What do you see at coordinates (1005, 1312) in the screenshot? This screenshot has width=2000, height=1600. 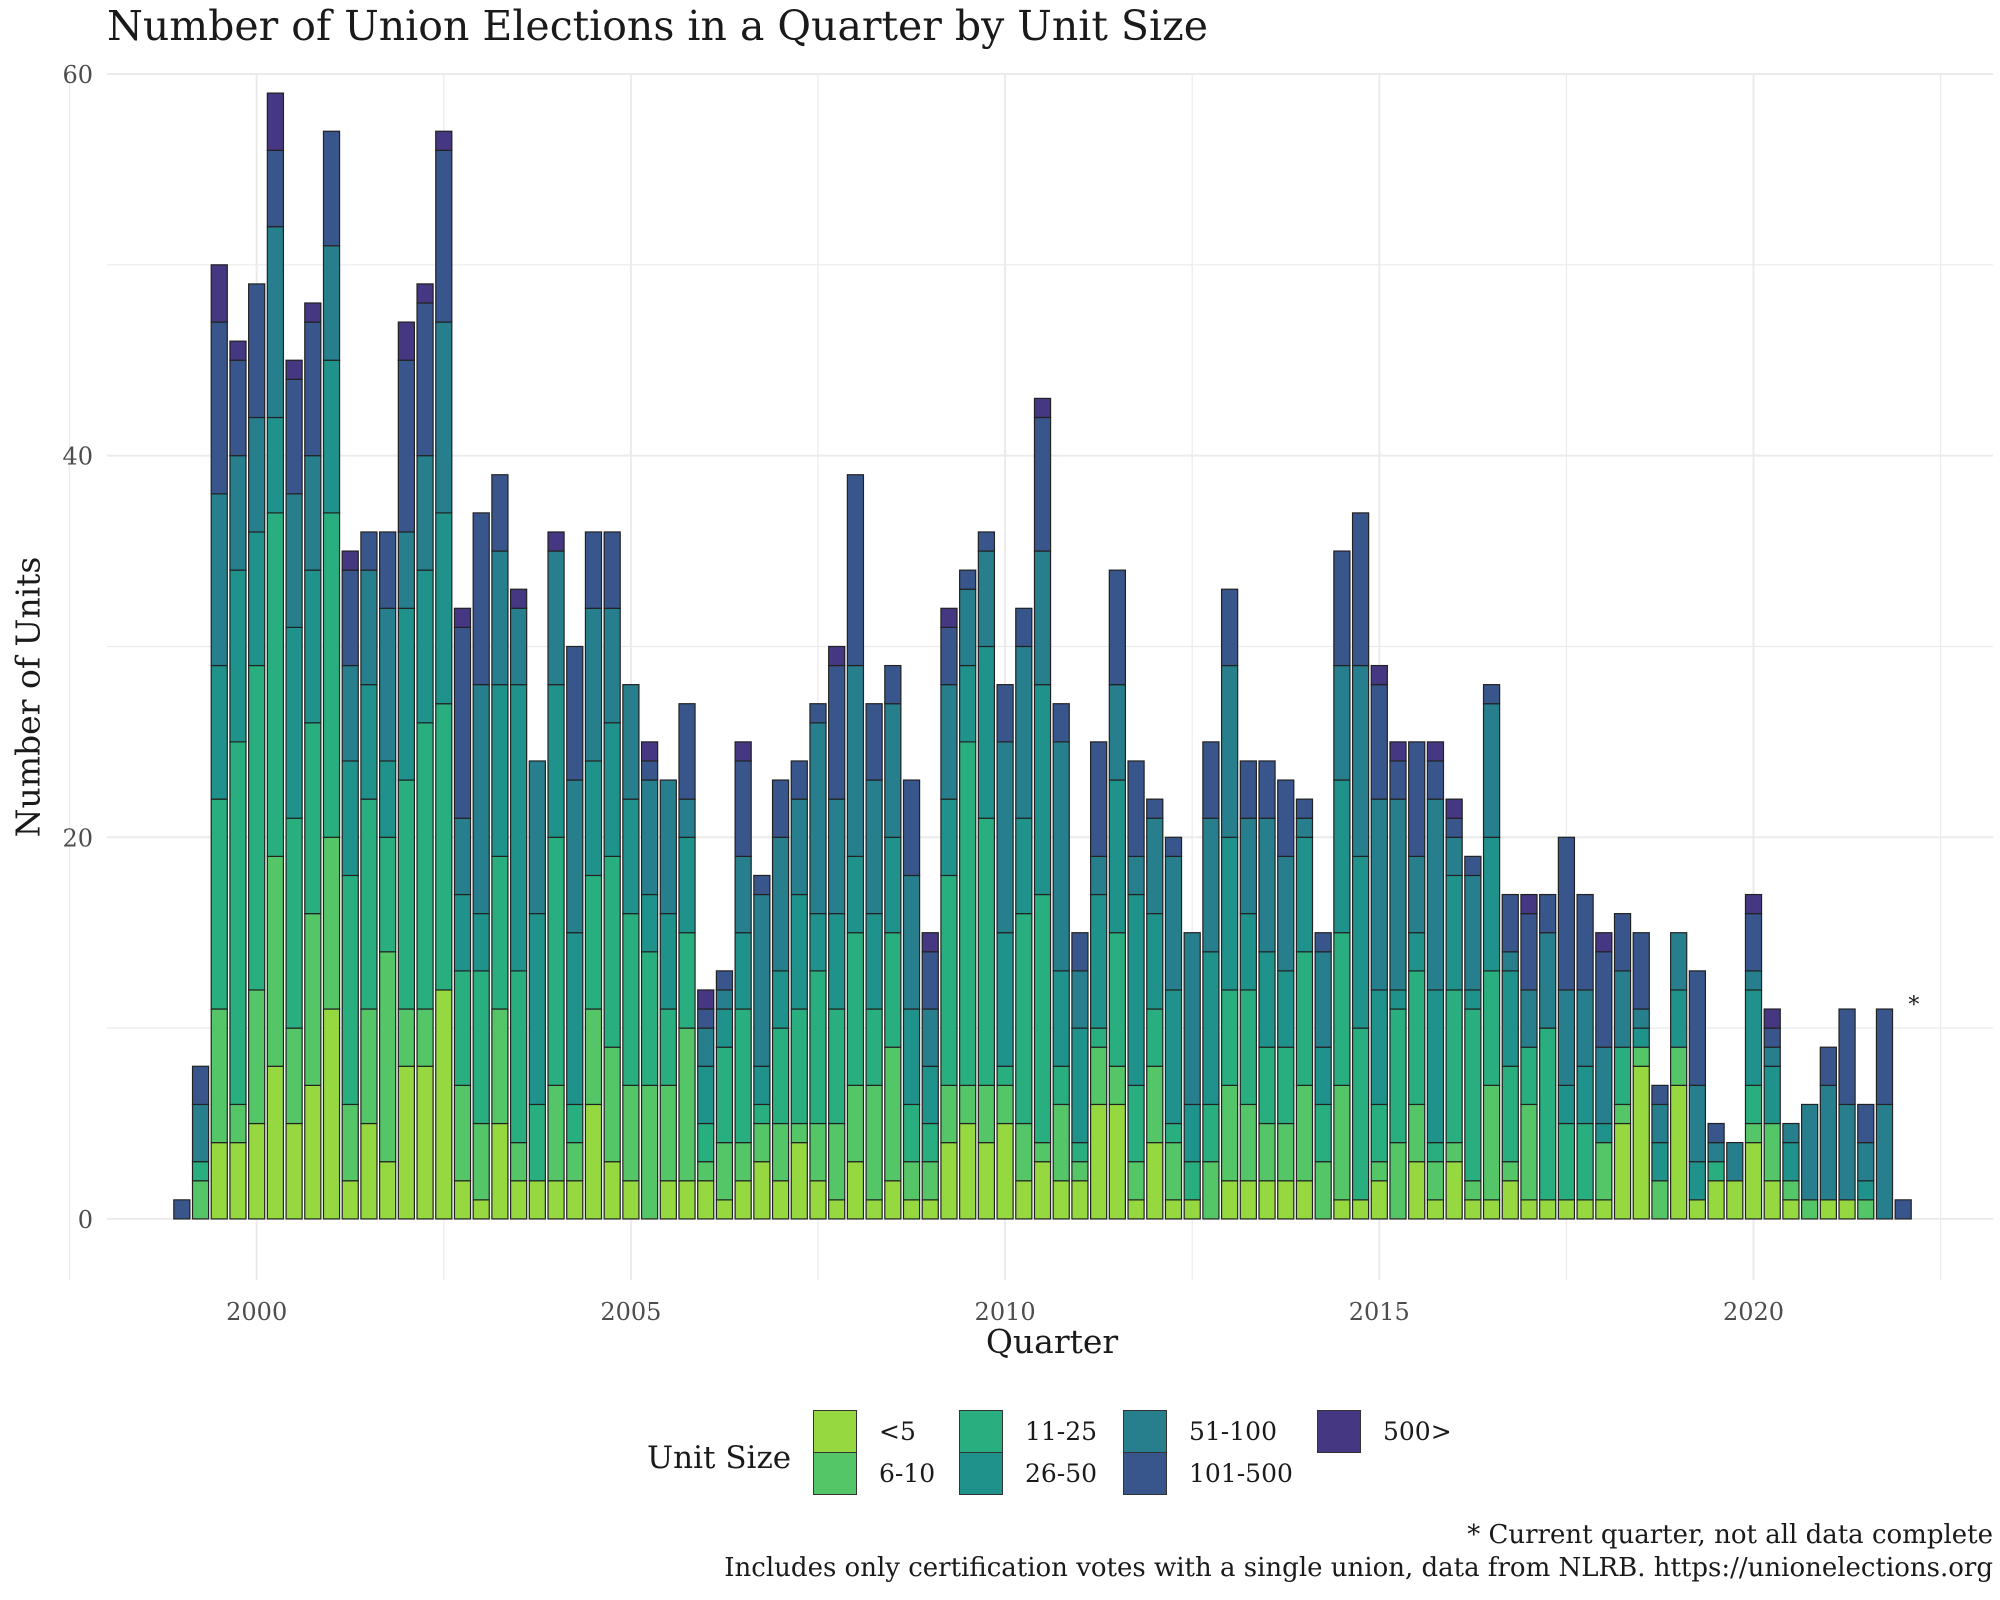 I see `x-tick-label: 2010` at bounding box center [1005, 1312].